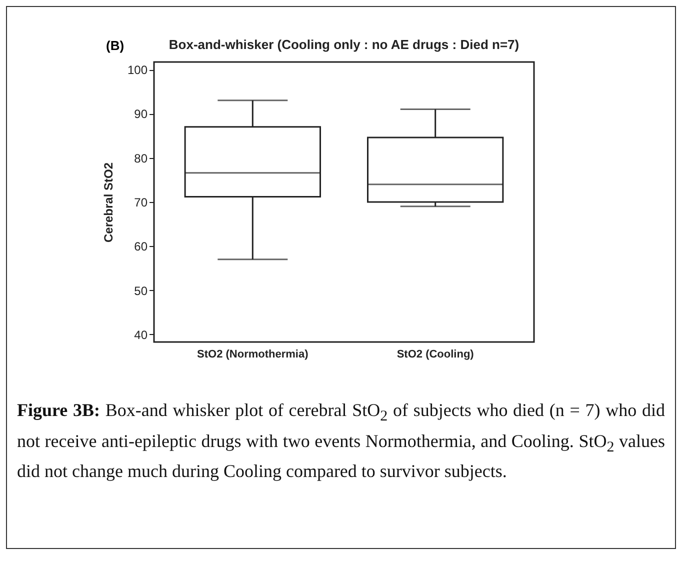 The width and height of the screenshot is (686, 563). Describe the element at coordinates (115, 45) in the screenshot. I see `text: (B)` at that location.